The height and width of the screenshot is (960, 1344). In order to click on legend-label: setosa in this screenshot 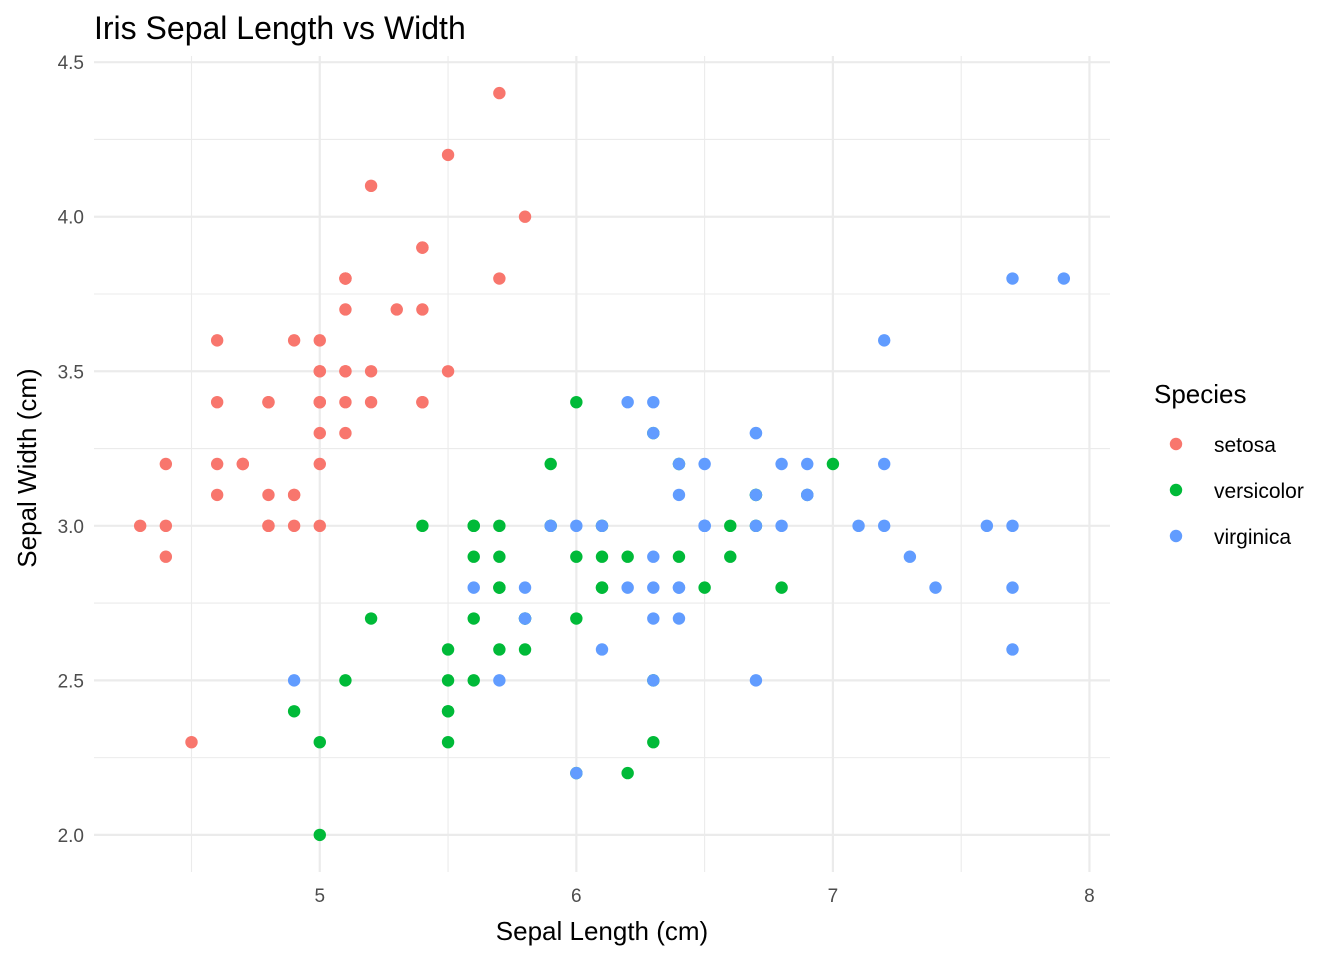, I will do `click(1245, 445)`.